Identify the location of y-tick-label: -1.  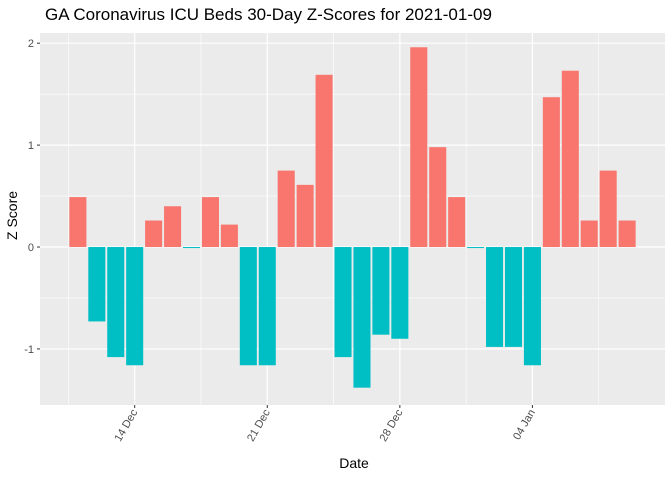
(29, 350).